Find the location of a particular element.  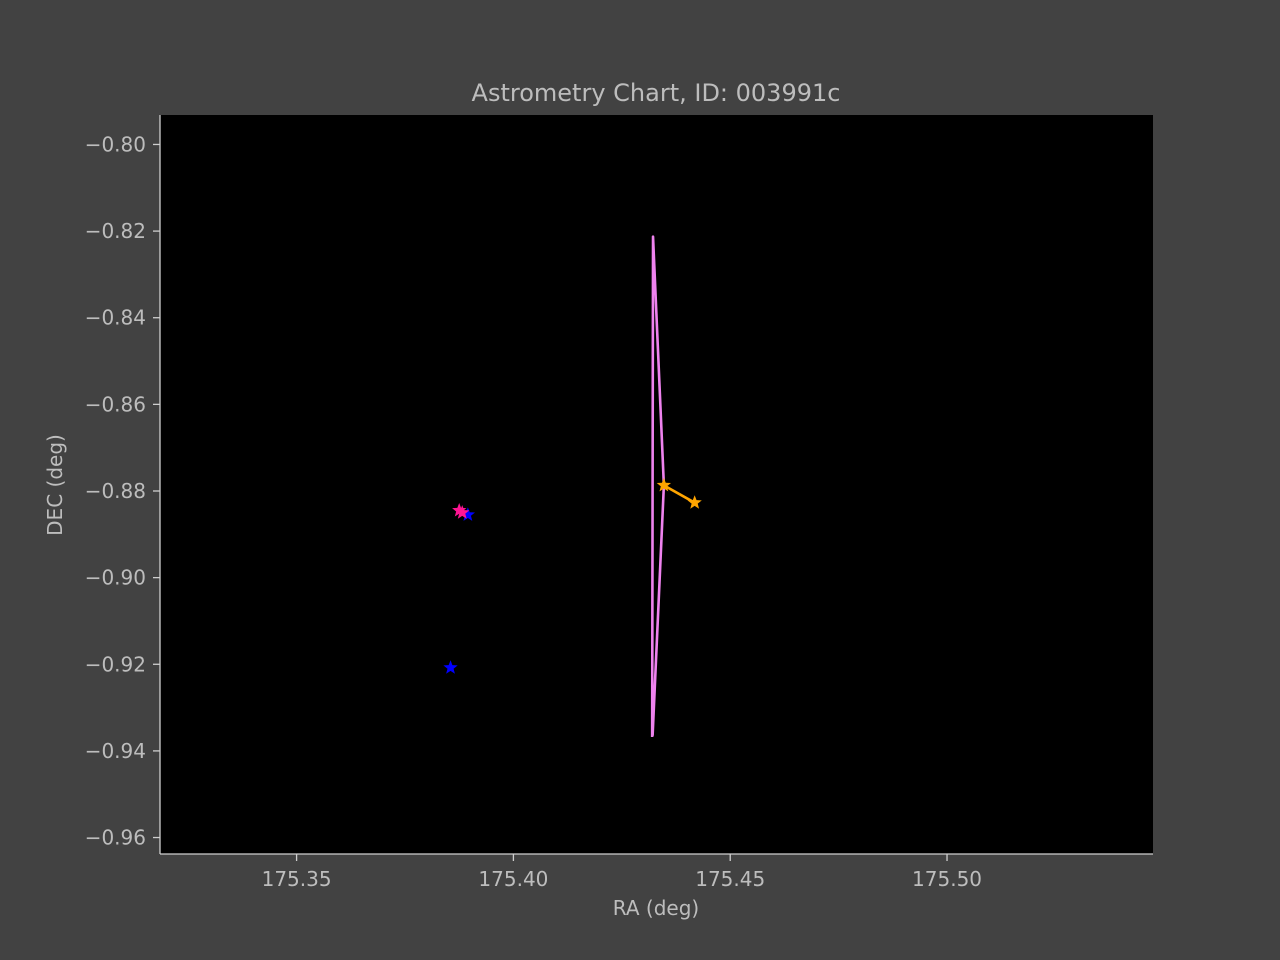

x-axis-label: RA (deg) is located at coordinates (656, 908).